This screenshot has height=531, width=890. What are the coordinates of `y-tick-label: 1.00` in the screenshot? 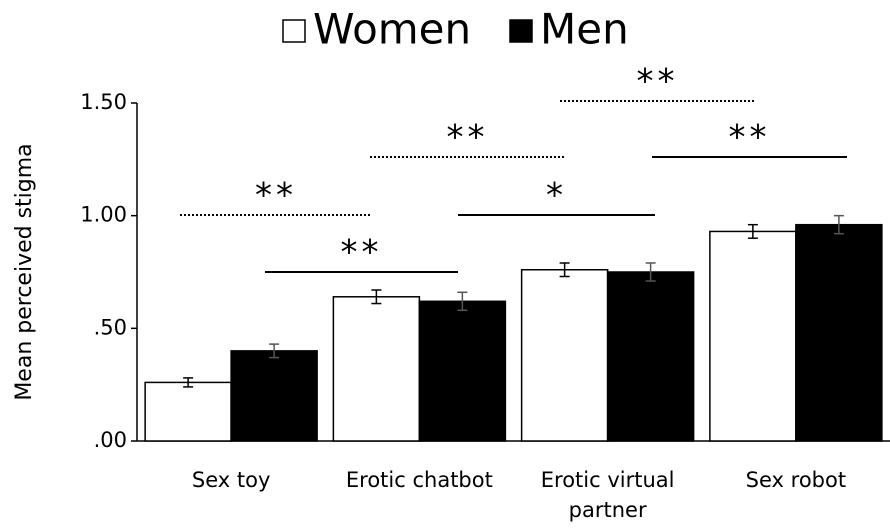 It's located at (103, 215).